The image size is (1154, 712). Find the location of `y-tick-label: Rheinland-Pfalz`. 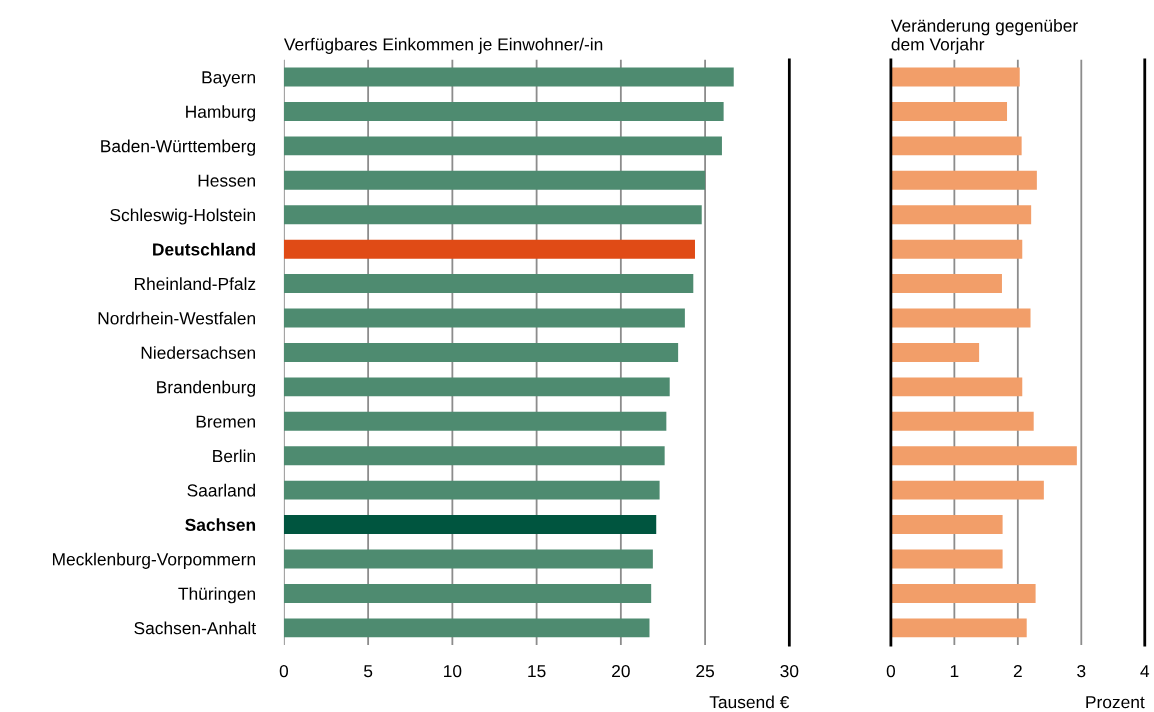

y-tick-label: Rheinland-Pfalz is located at coordinates (195, 284).